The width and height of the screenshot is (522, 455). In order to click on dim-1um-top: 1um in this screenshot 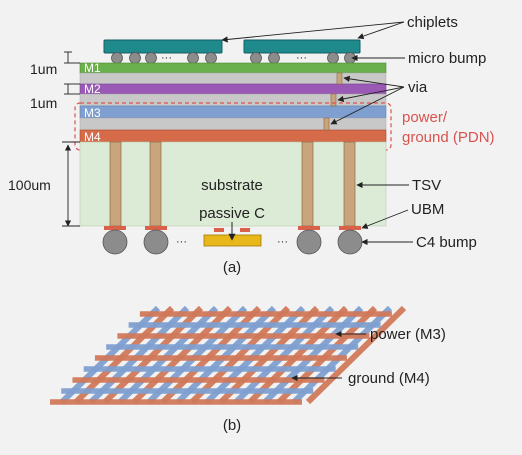, I will do `click(43, 69)`.